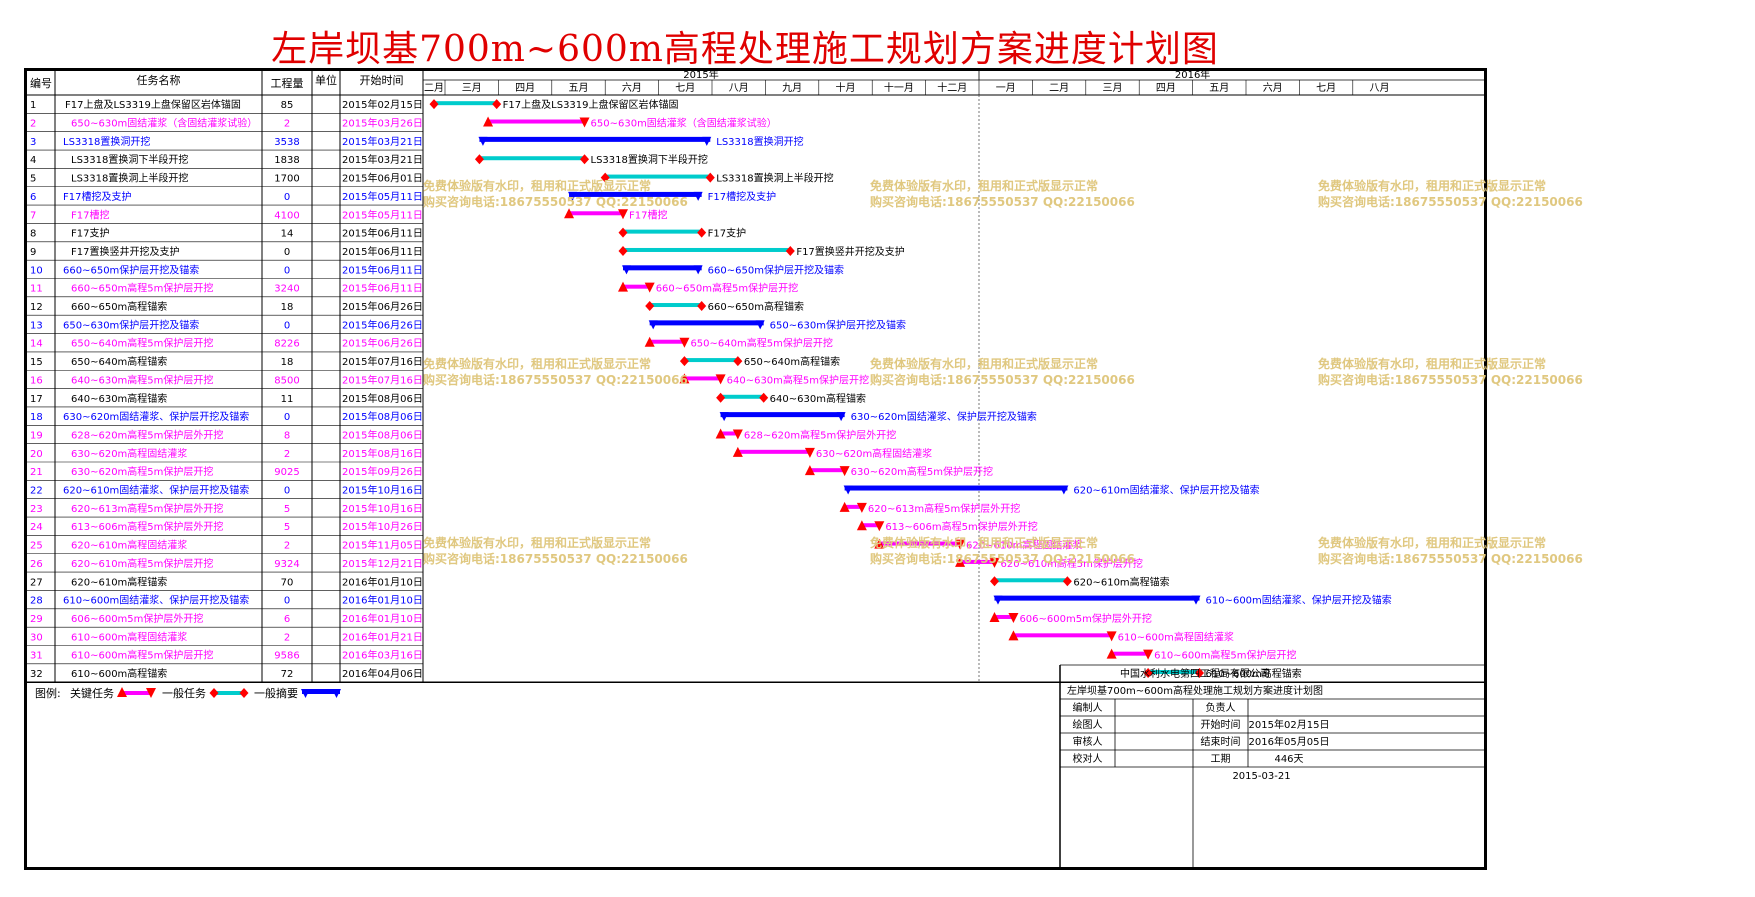  Describe the element at coordinates (286, 380) in the screenshot. I see `task-qty: 8500` at that location.